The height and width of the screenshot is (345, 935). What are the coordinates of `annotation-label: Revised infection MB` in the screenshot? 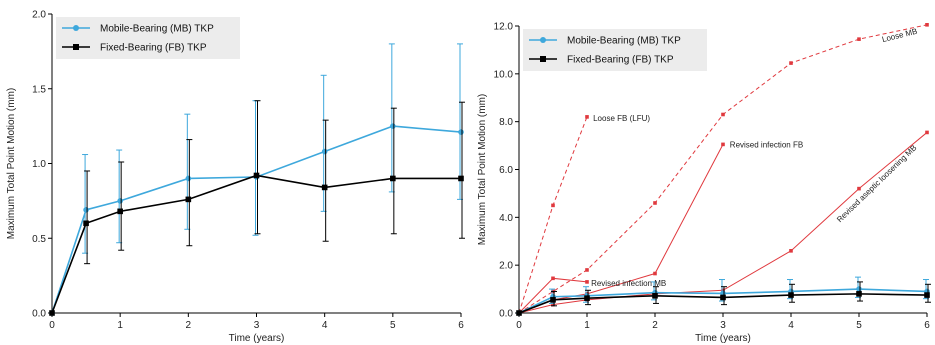 It's located at (628, 283).